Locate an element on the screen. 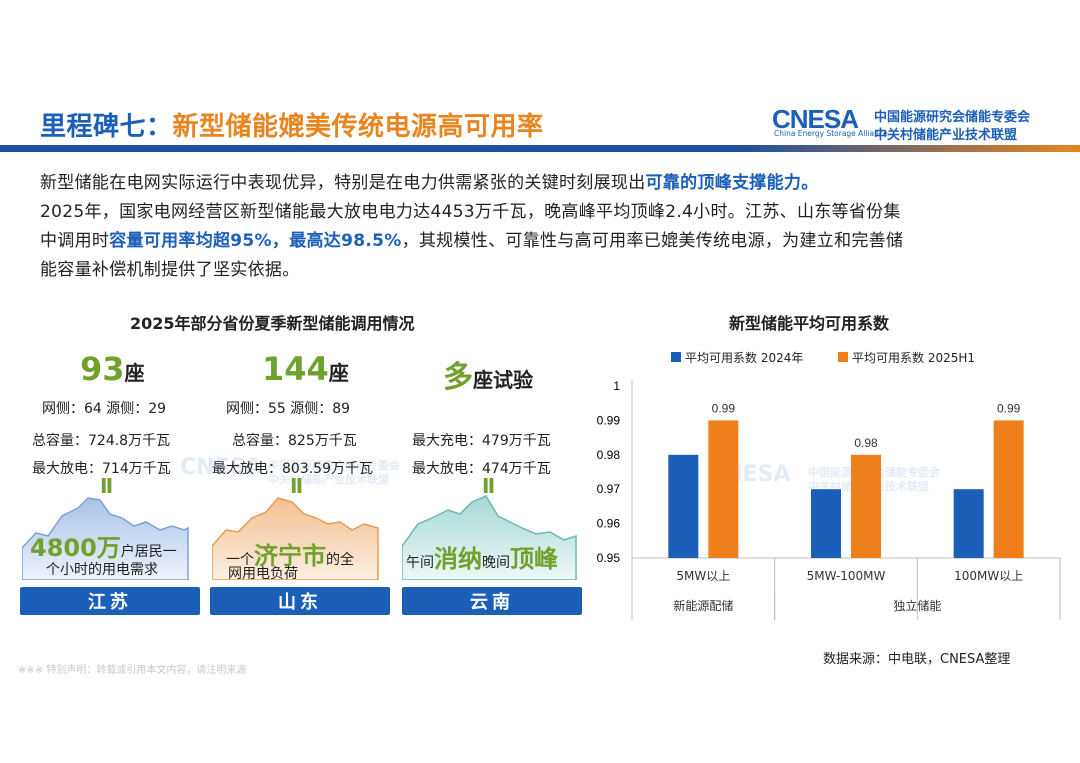 The image size is (1080, 763). intro-emphasis: 容量可用率均超95%，最高达98.5% is located at coordinates (255, 241).